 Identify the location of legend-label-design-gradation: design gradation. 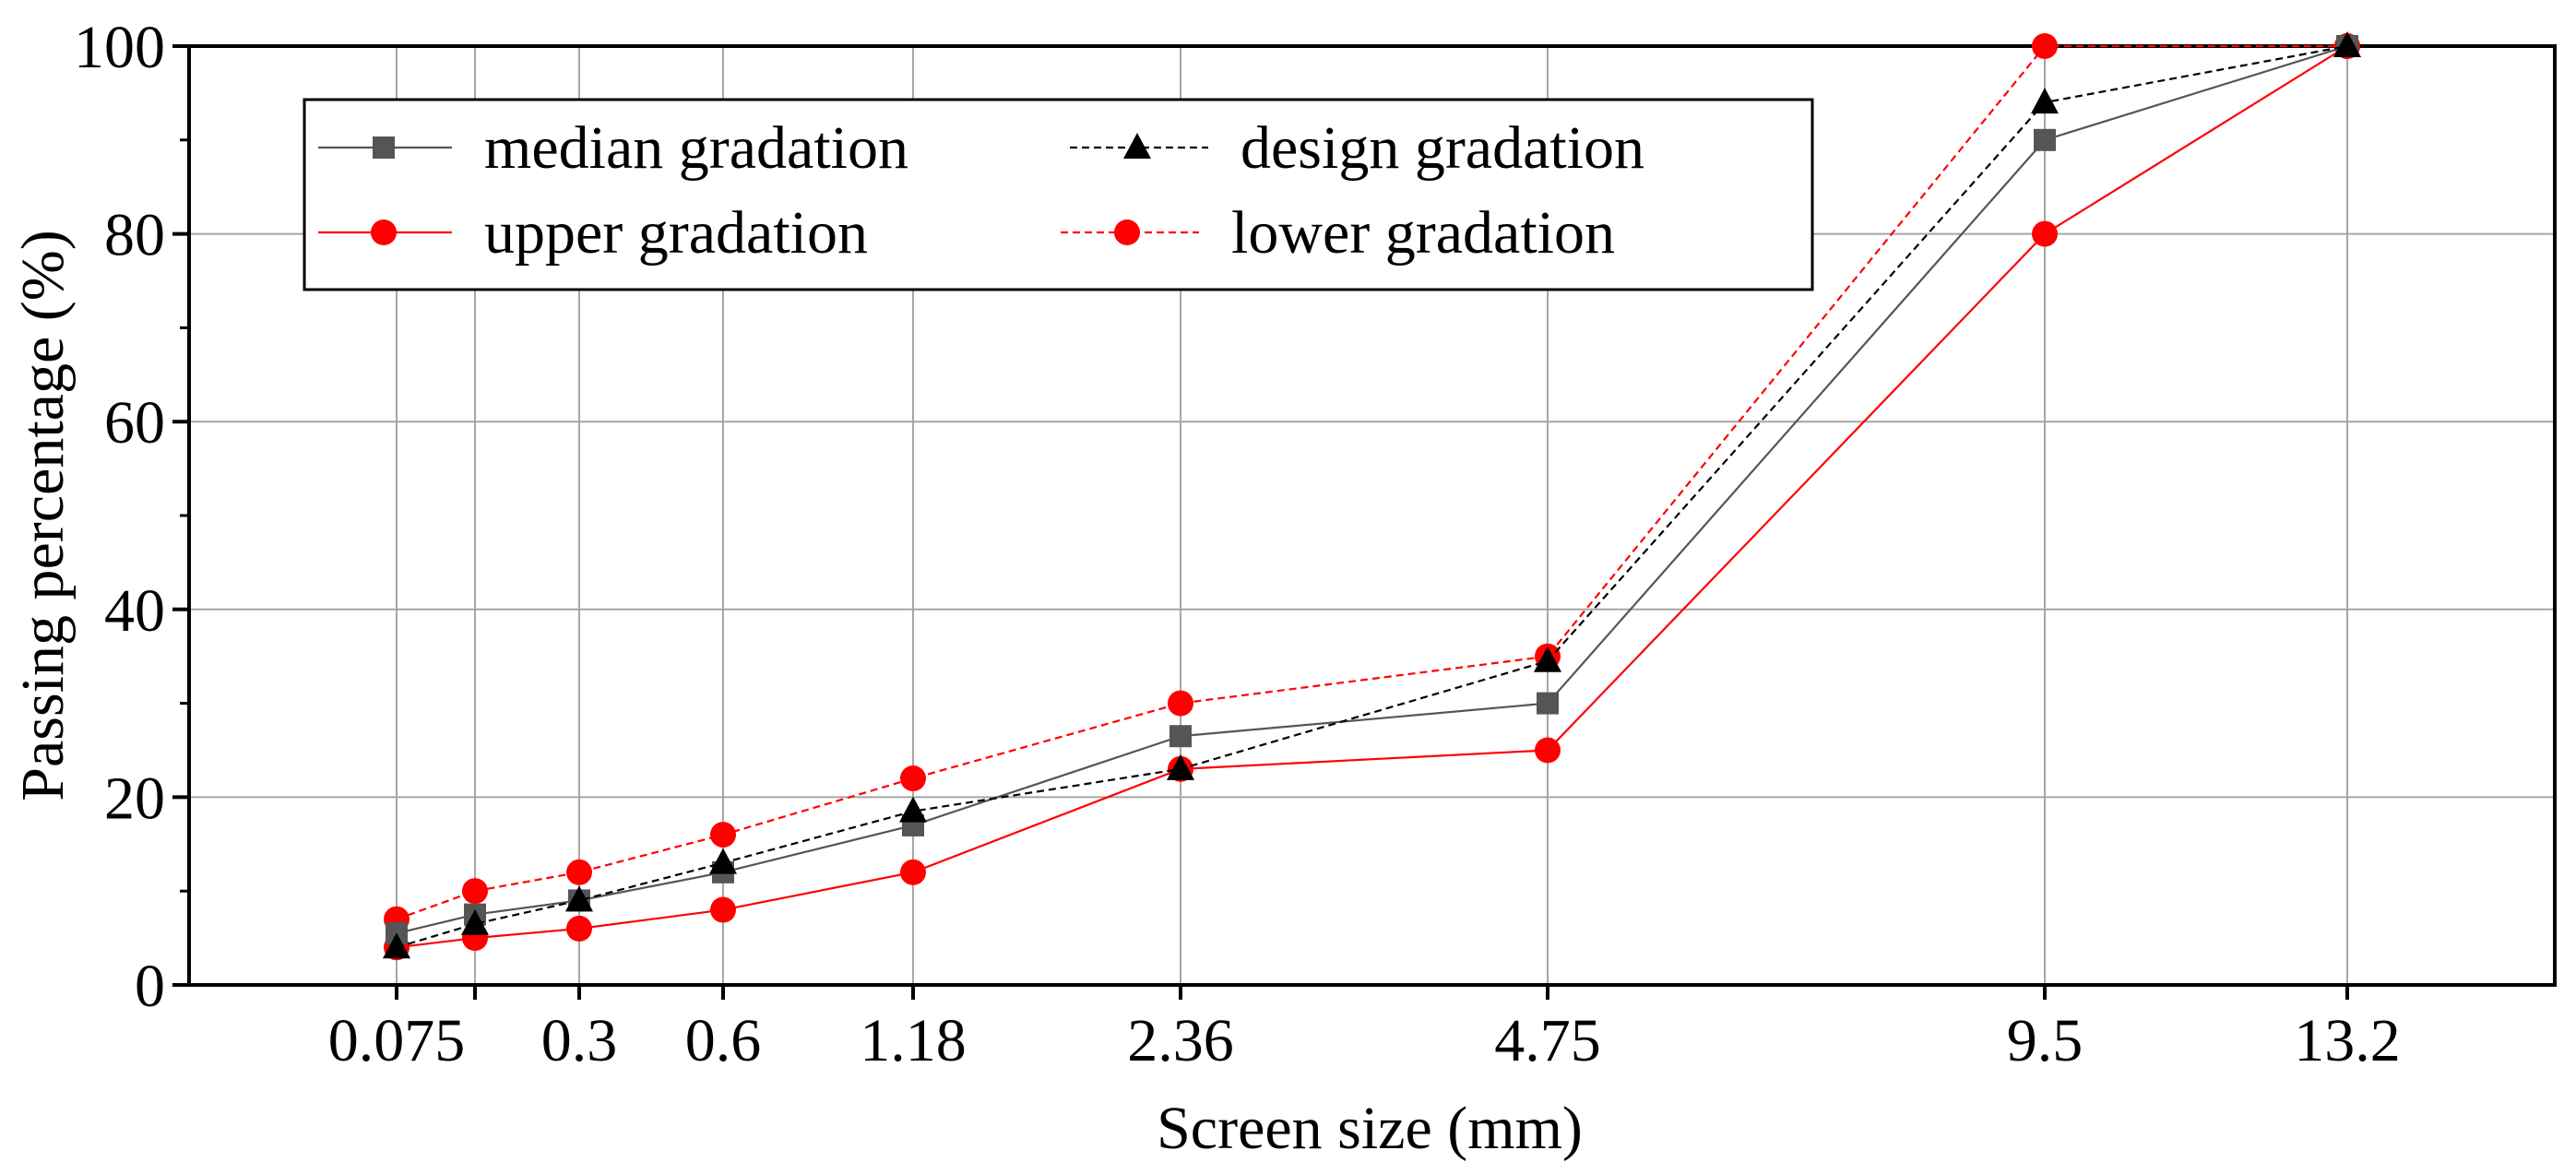
(1442, 148).